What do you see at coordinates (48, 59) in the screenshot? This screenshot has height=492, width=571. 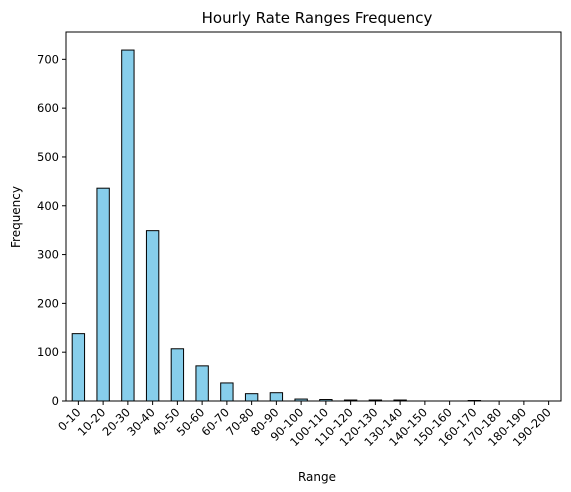 I see `y-tick-label: 700` at bounding box center [48, 59].